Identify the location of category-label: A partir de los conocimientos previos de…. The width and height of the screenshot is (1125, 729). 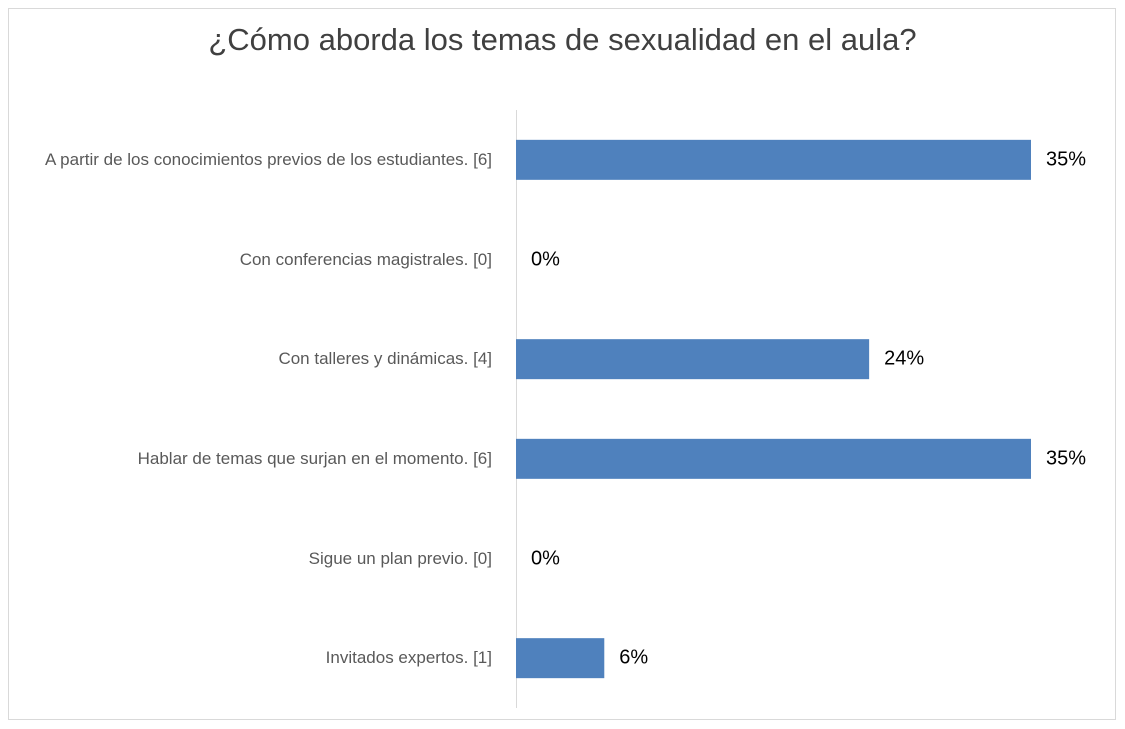
(268, 159).